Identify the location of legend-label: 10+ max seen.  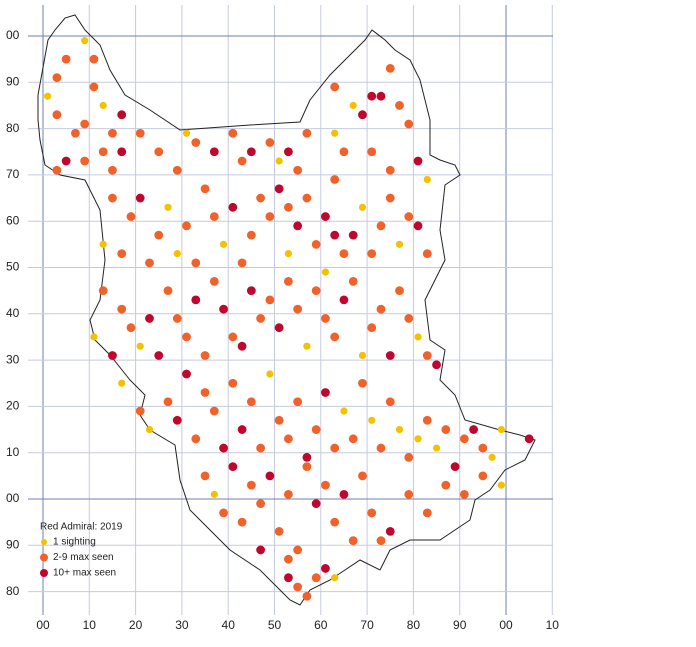
(84, 573).